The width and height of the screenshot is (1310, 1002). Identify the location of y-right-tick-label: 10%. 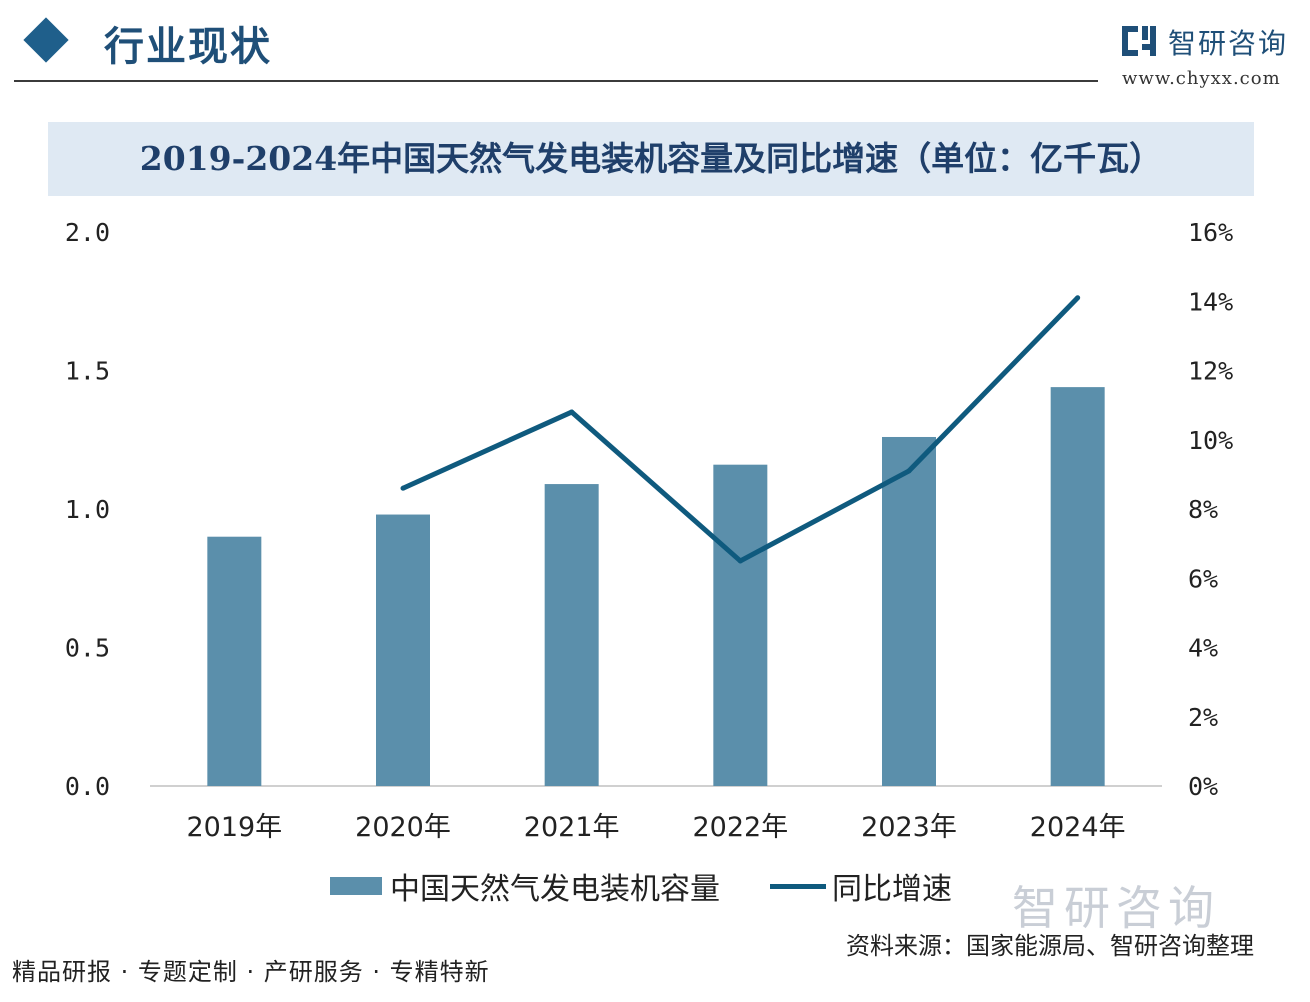
(1210, 440).